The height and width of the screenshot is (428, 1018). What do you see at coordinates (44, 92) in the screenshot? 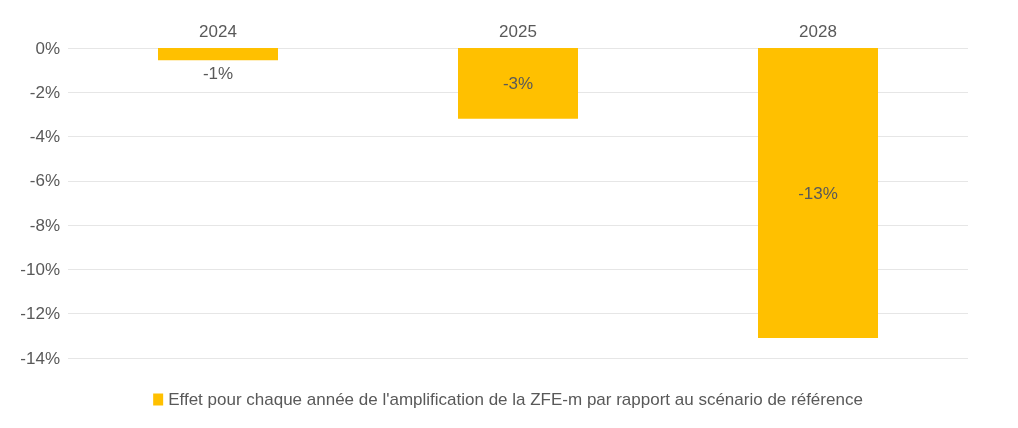
I see `y-tick-label: -2%` at bounding box center [44, 92].